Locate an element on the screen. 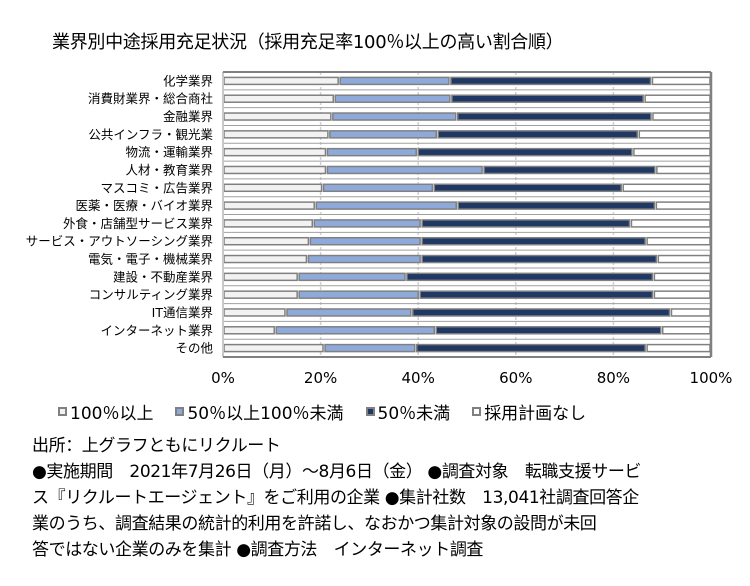  legend-swatch-100-plus is located at coordinates (62, 411).